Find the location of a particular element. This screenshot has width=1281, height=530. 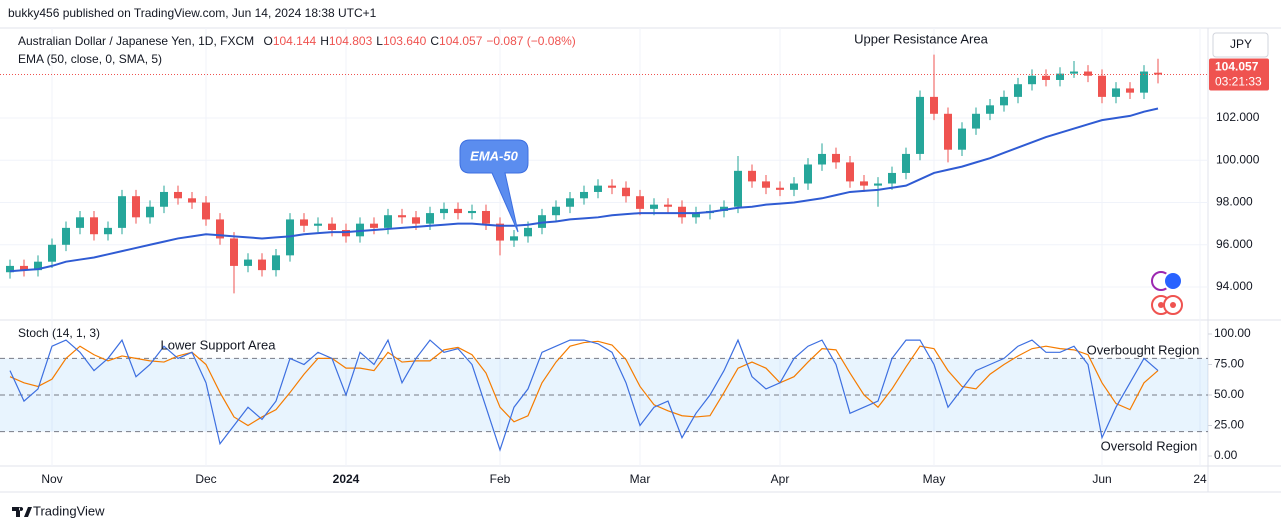

quote-key: C is located at coordinates (435, 41).